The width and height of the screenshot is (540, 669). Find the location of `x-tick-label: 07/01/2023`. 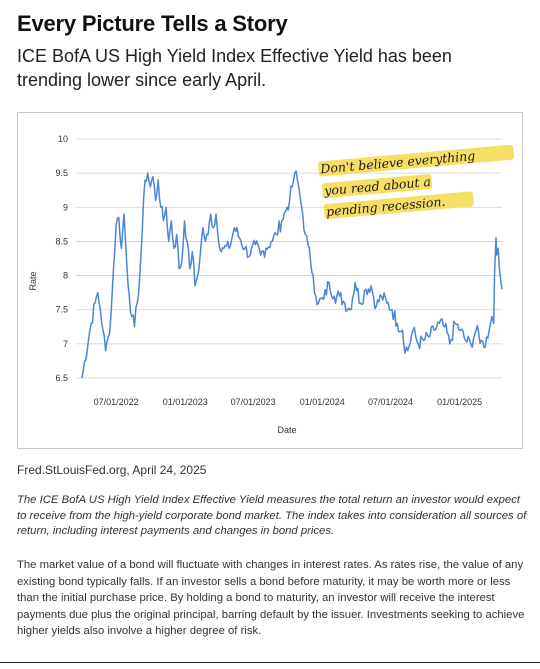

x-tick-label: 07/01/2023 is located at coordinates (253, 402).